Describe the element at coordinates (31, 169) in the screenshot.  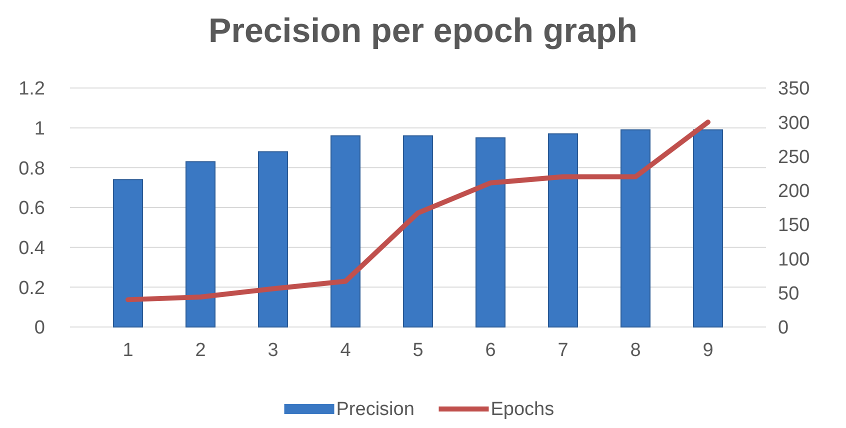
I see `y-tick-label: 0.8` at that location.